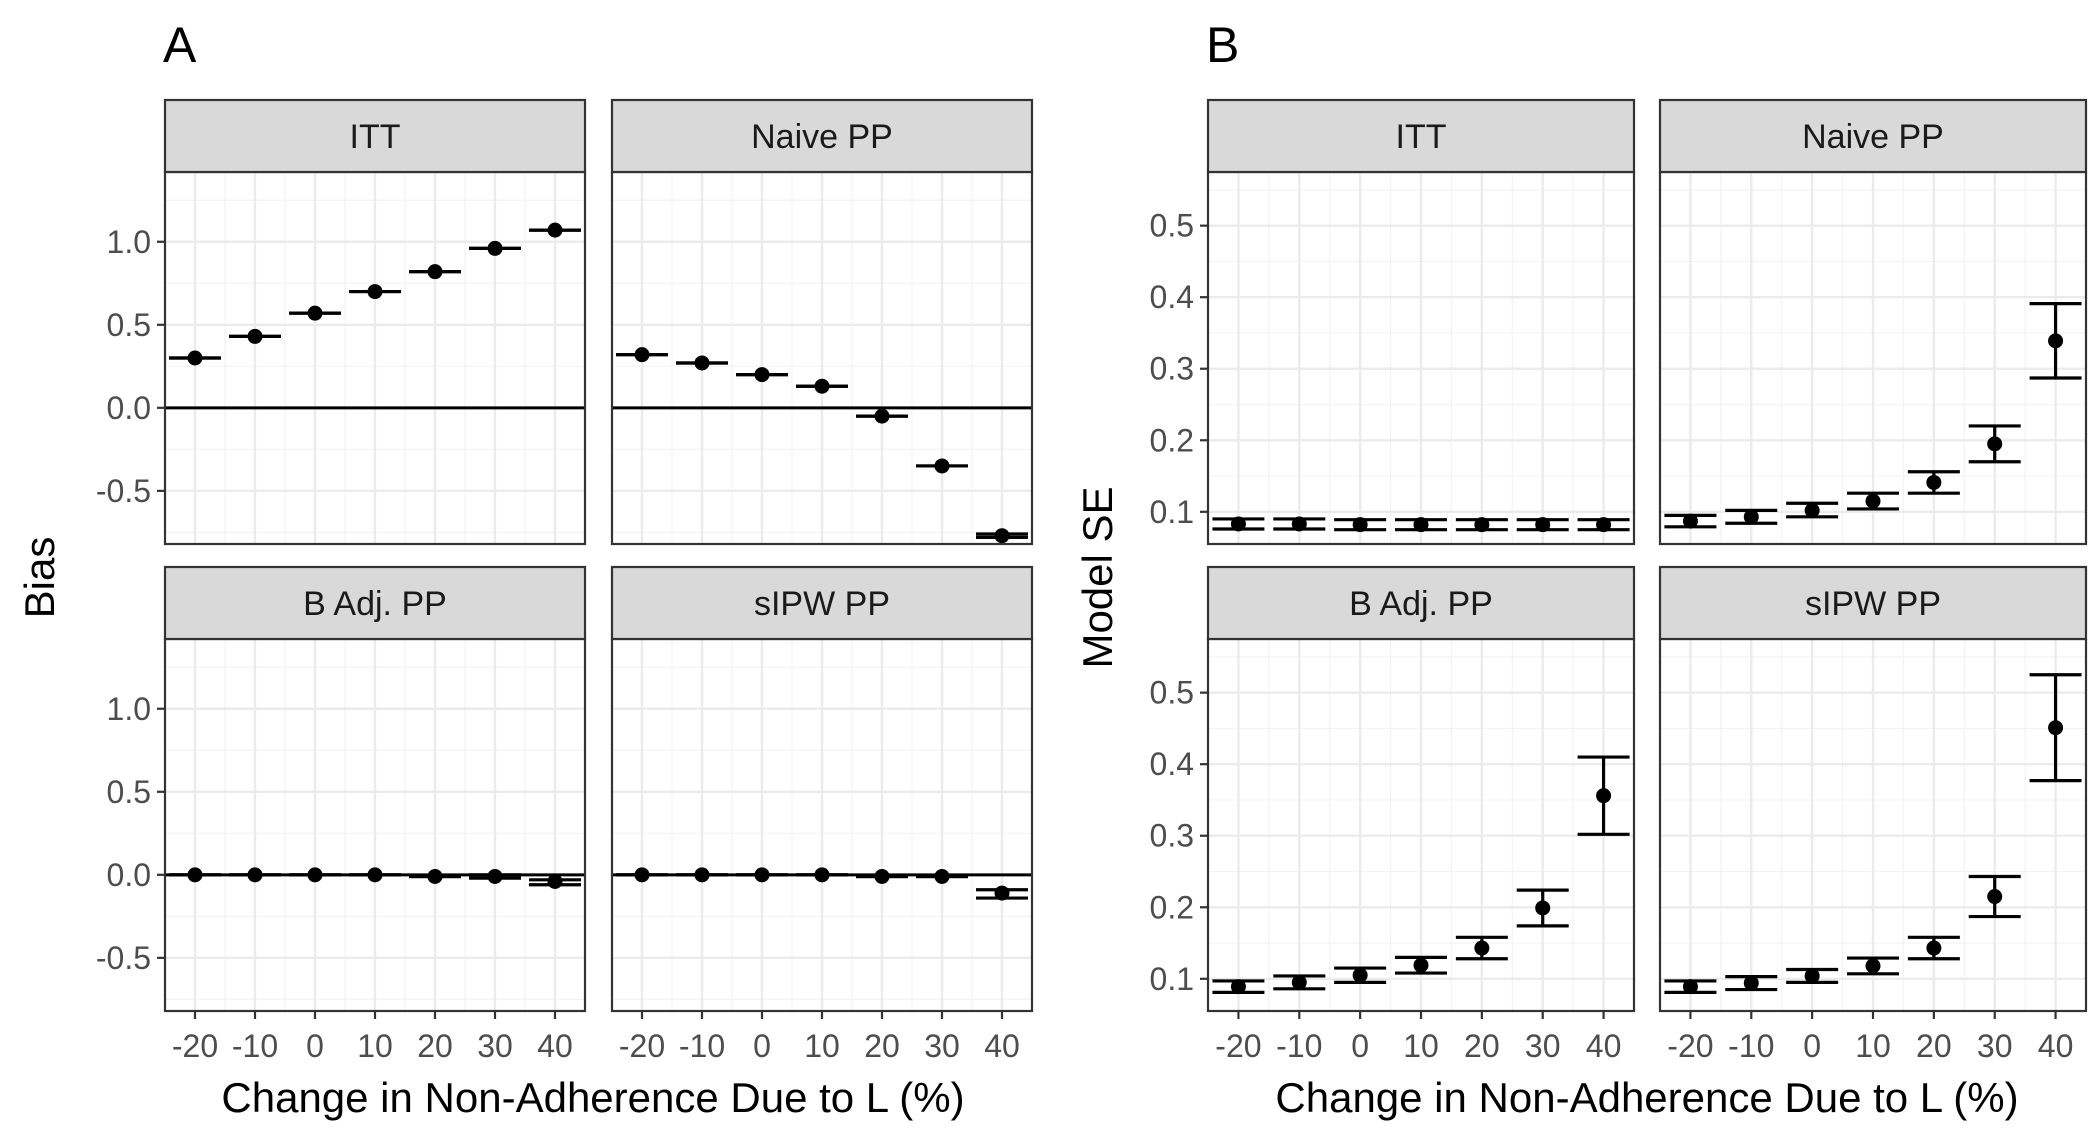  What do you see at coordinates (341, 322) in the screenshot?
I see `facet-itt: ITT -0.5 0.0 0.5 1.0` at bounding box center [341, 322].